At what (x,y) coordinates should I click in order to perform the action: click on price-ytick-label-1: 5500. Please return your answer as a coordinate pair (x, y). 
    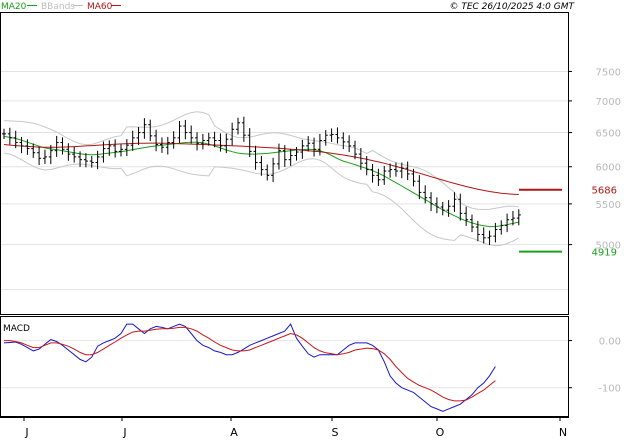
    Looking at the image, I should click on (608, 205).